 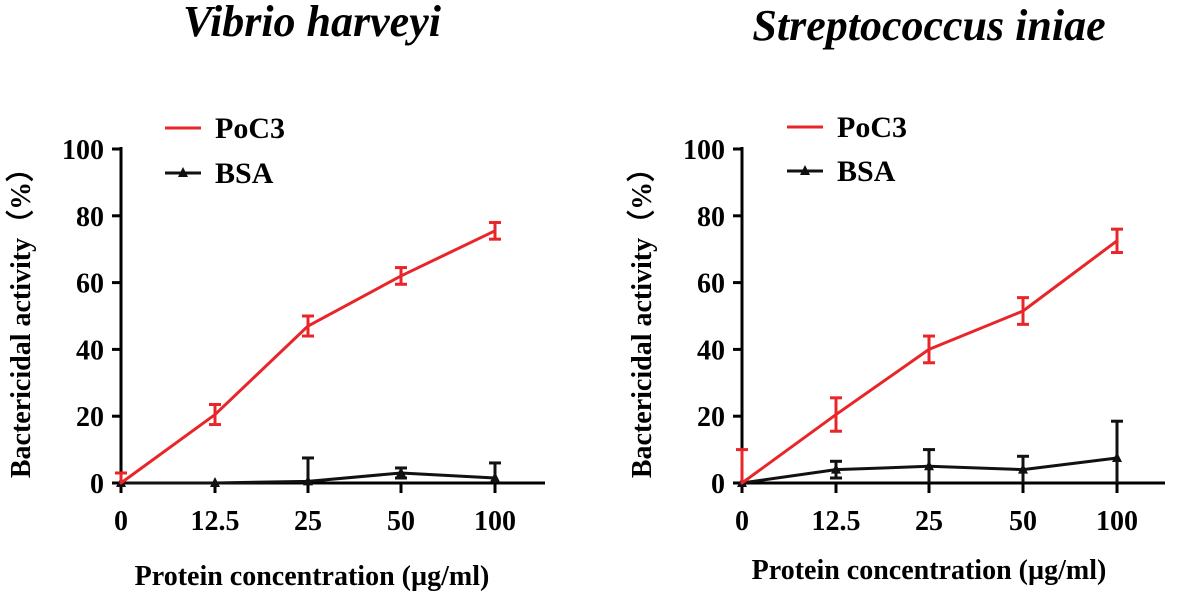 I want to click on chart-title: Vibrio harveyi, so click(x=312, y=23).